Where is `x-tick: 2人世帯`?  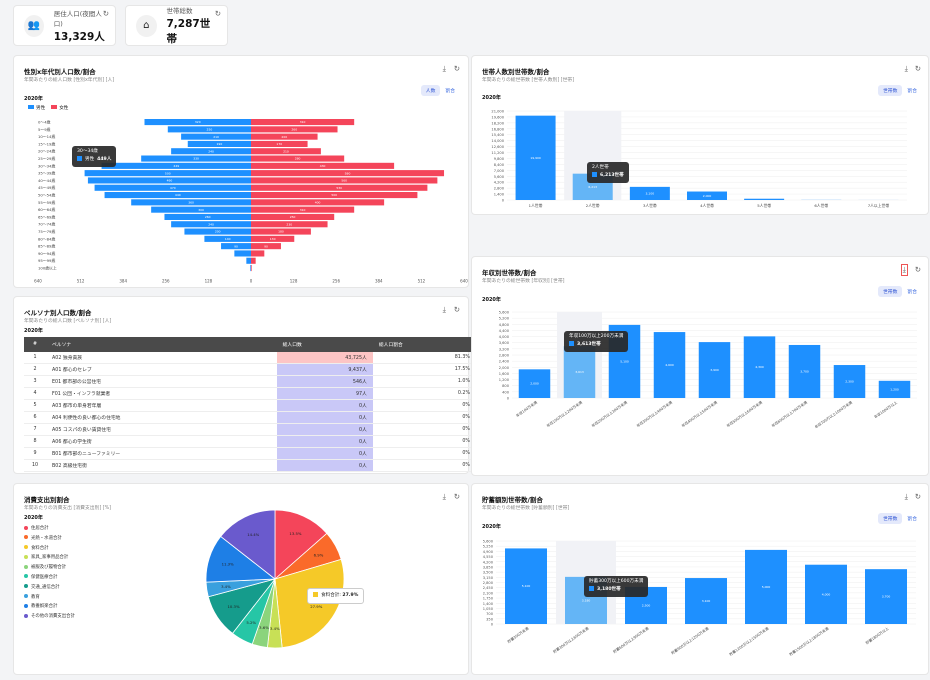
x-tick: 2人世帯 is located at coordinates (593, 205).